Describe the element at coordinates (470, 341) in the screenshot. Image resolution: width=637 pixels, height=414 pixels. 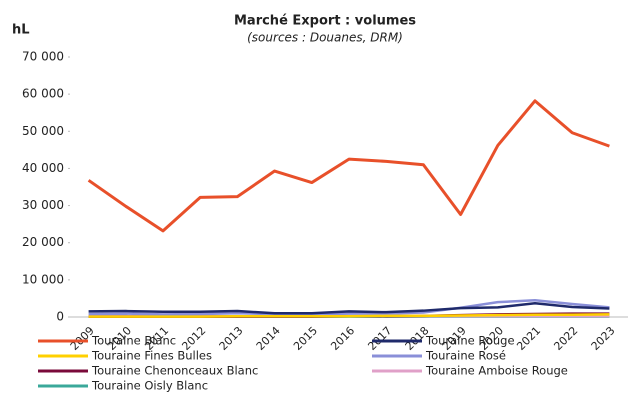
I see `legend-label: Touraine Rouge` at that location.